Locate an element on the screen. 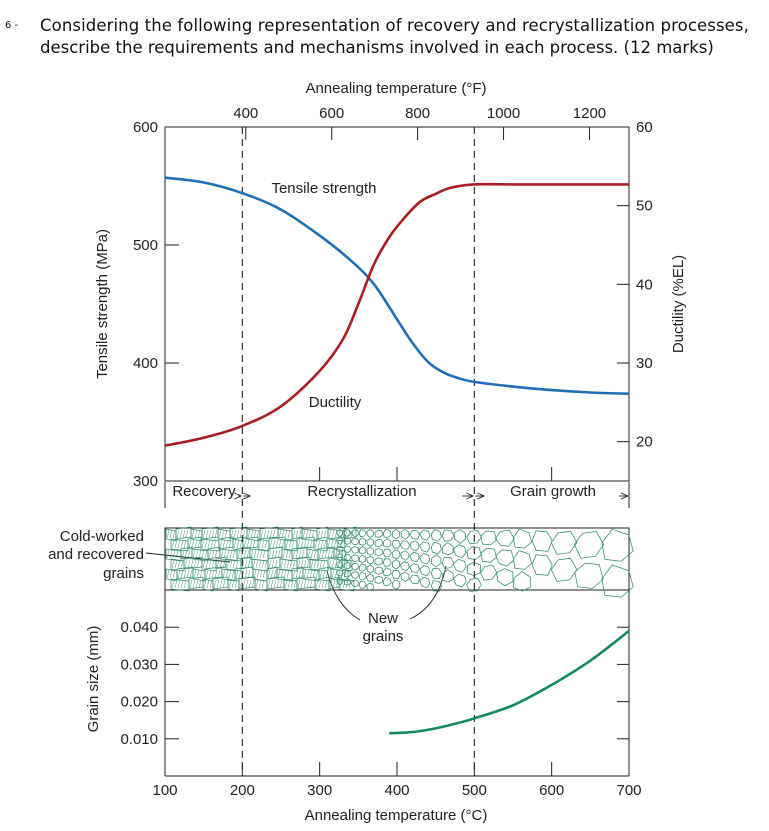 This screenshot has width=769, height=831. annotation-ductility: Ductility is located at coordinates (335, 402).